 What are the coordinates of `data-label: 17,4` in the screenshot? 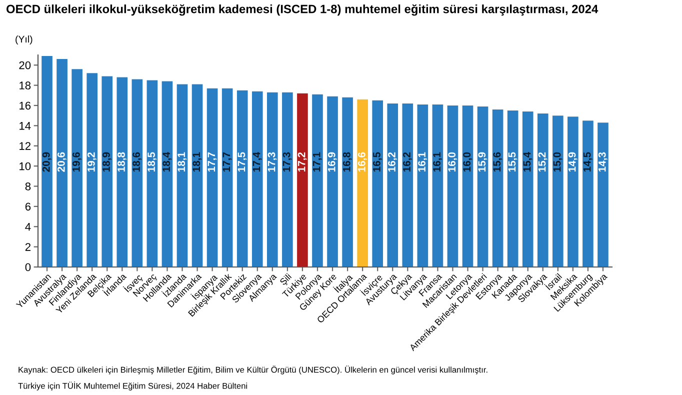 It's located at (257, 162).